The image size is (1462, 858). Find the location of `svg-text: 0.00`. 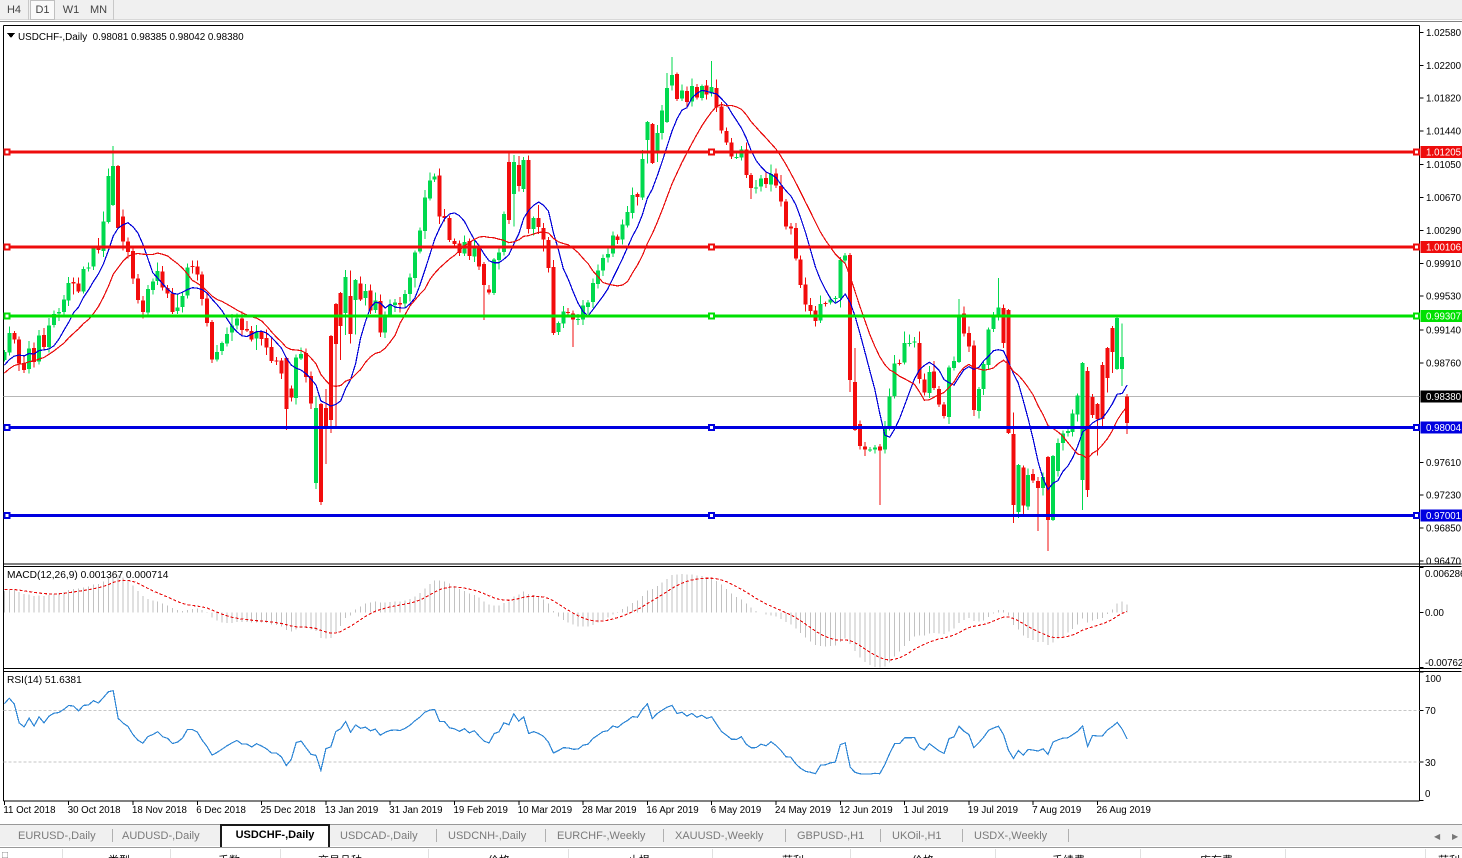

svg-text: 0.00 is located at coordinates (1434, 613).